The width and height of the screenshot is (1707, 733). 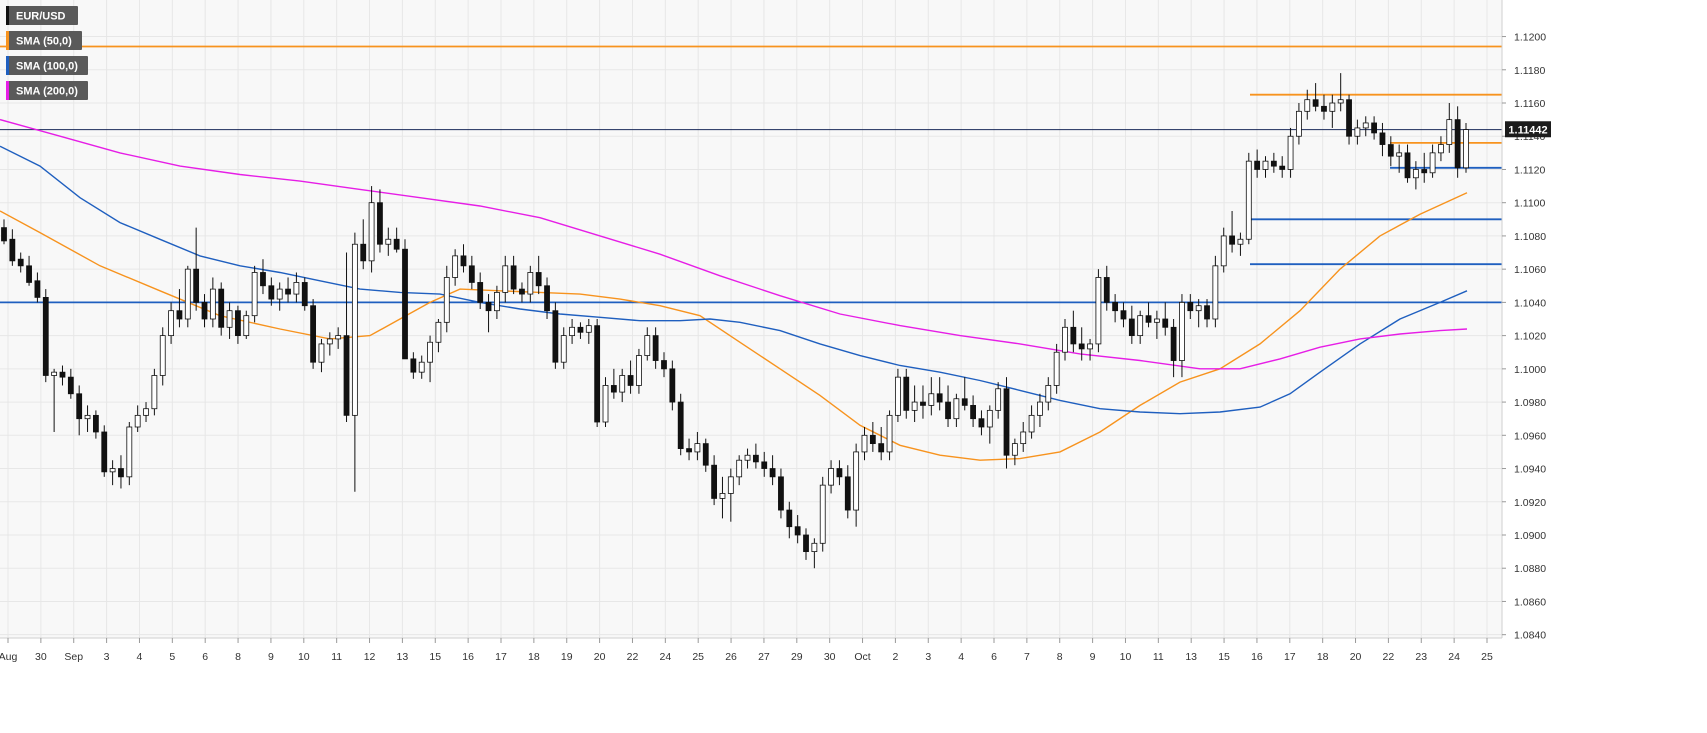 I want to click on x-tick-label: 22, so click(x=633, y=657).